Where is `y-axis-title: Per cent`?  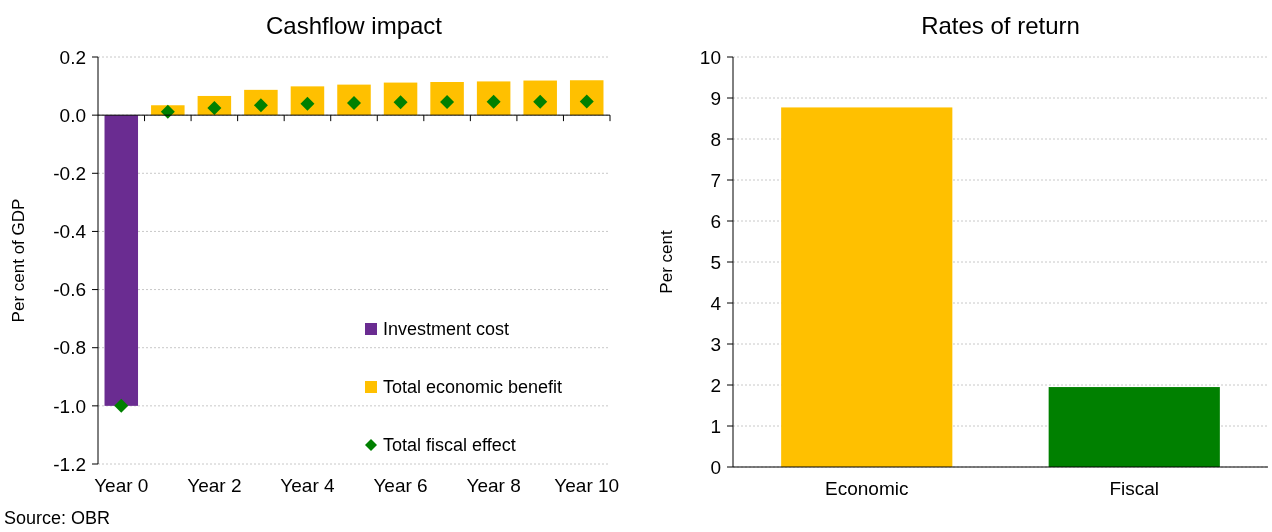 y-axis-title: Per cent is located at coordinates (666, 262).